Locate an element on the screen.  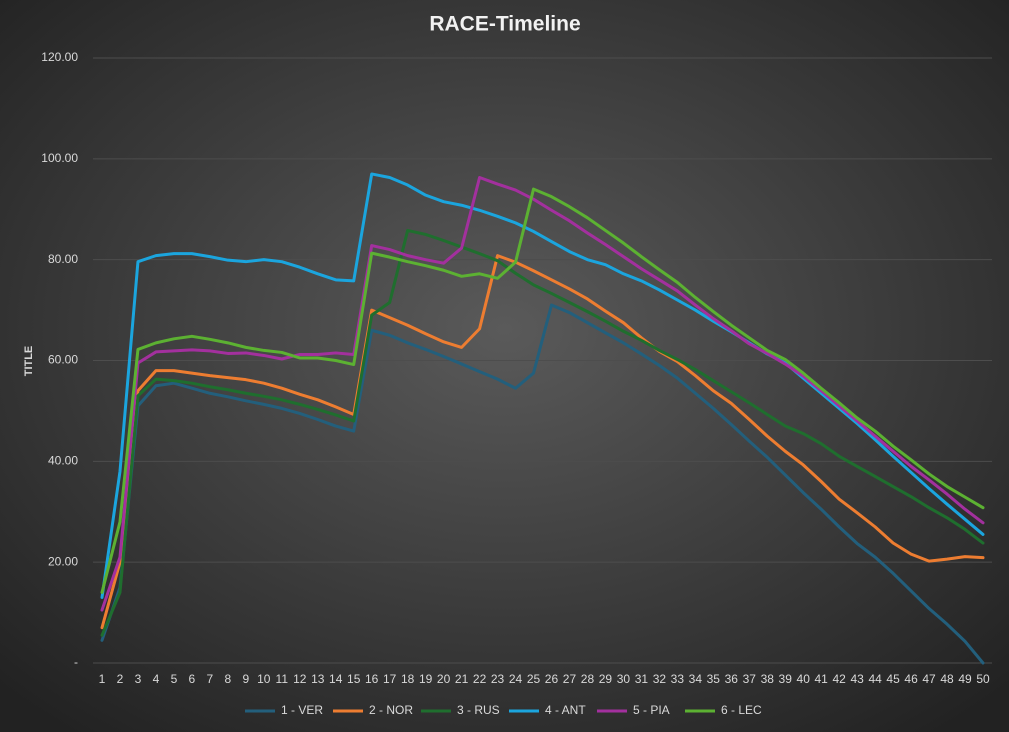
x-tick-label: 18 is located at coordinates (408, 679).